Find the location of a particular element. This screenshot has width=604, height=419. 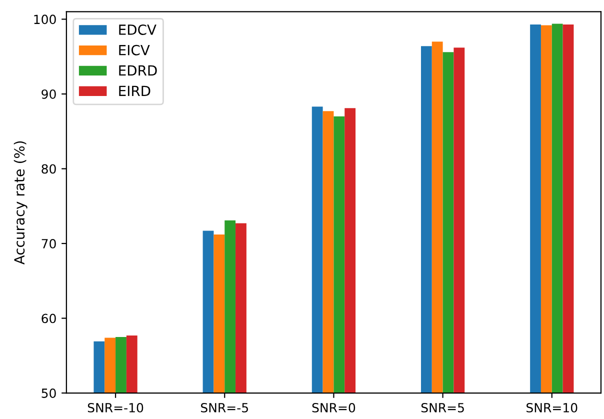

legend-label: EDRD is located at coordinates (138, 70).